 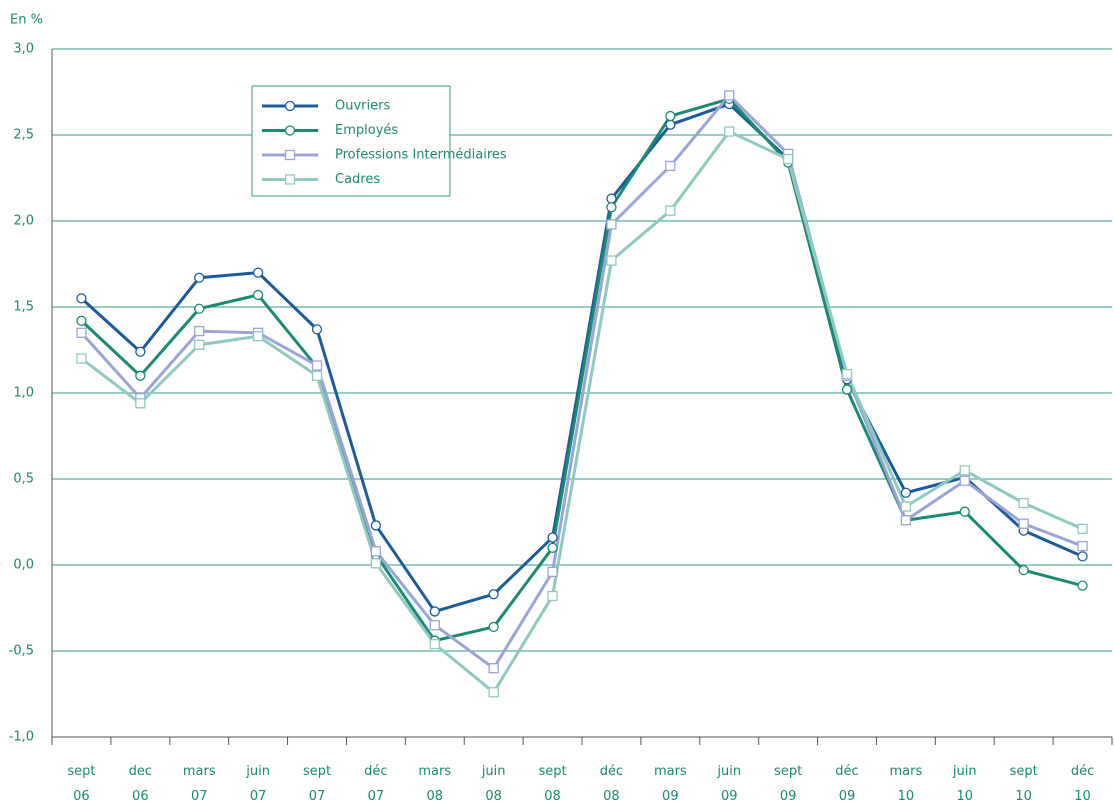 I want to click on x-tick-label: déc 07, so click(x=376, y=783).